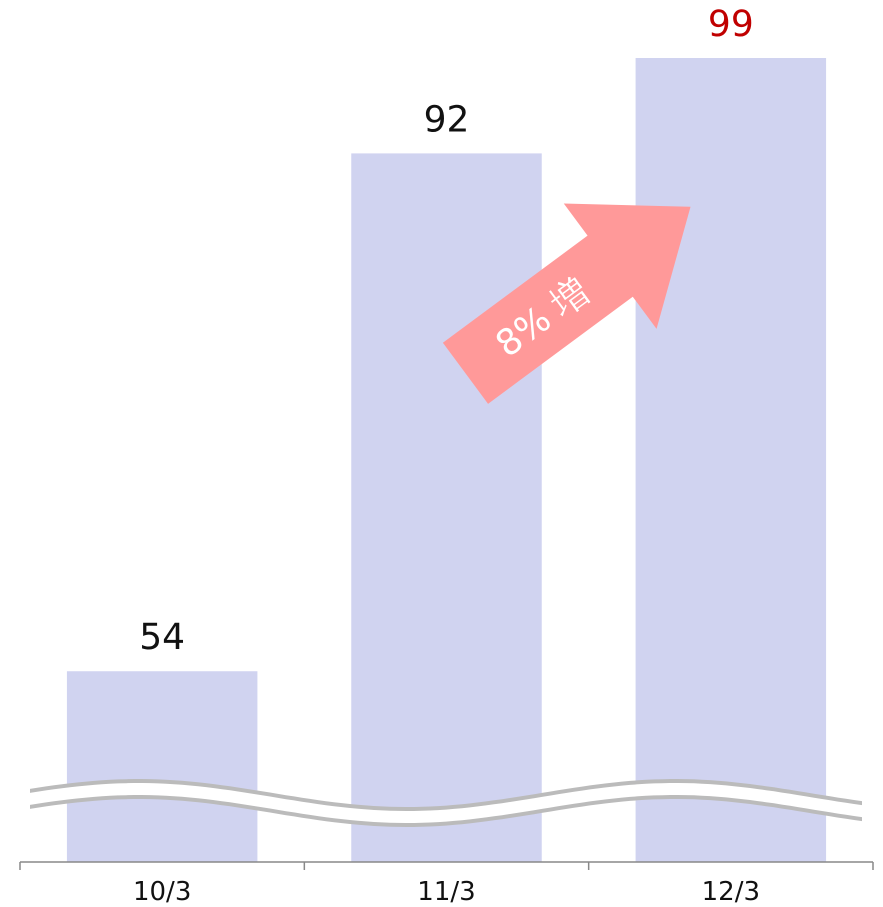  Describe the element at coordinates (162, 892) in the screenshot. I see `x-tick-label: 10/3` at that location.